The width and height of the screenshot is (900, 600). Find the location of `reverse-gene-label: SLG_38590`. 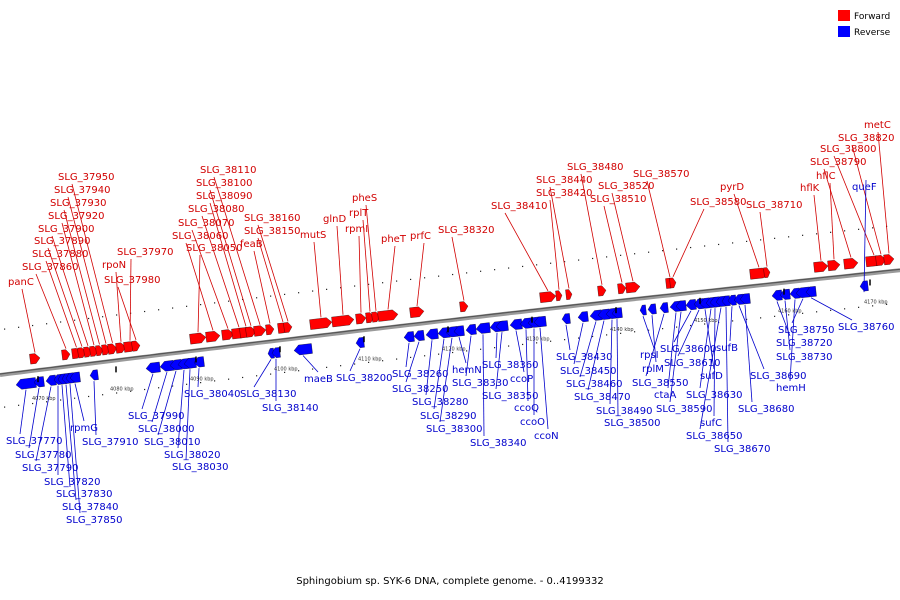

reverse-gene-label: SLG_38590 is located at coordinates (684, 409).